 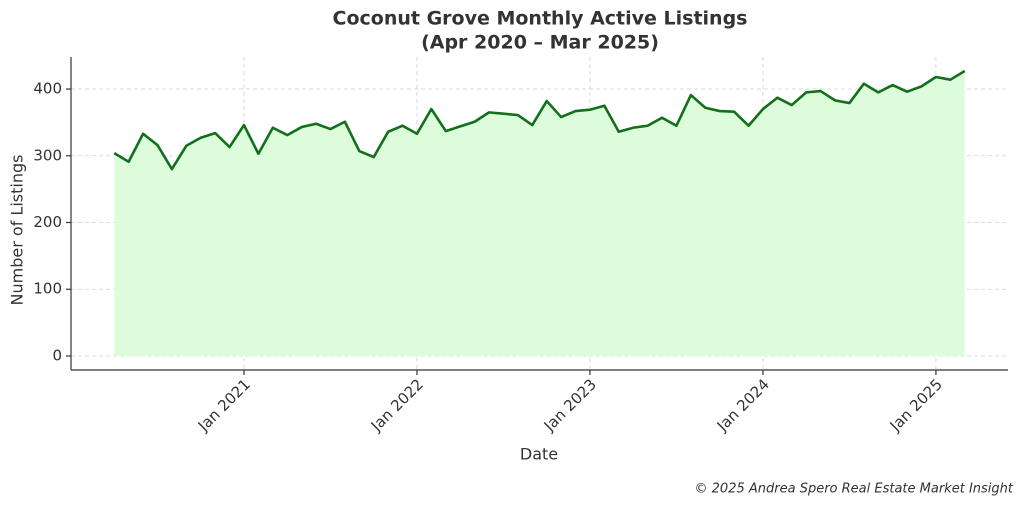 What do you see at coordinates (47, 222) in the screenshot?
I see `y-tick-label: 200` at bounding box center [47, 222].